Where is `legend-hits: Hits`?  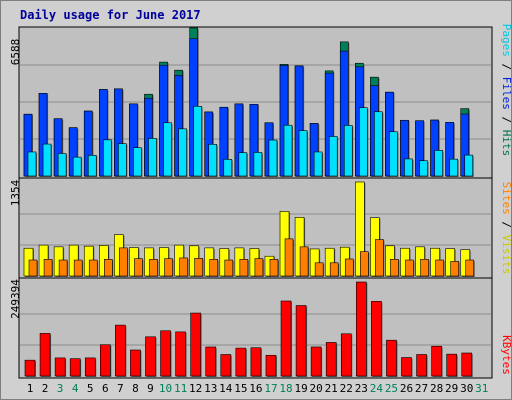
legend-hits: Hits is located at coordinates (506, 143).